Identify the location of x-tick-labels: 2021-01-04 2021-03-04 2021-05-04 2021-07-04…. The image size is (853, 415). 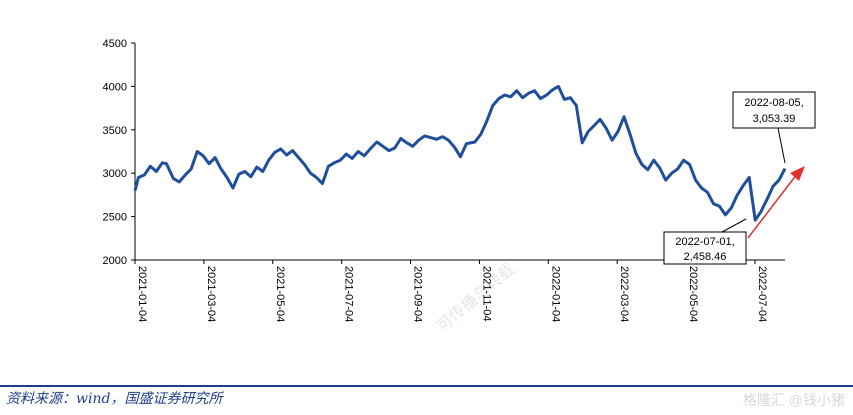
(451, 291).